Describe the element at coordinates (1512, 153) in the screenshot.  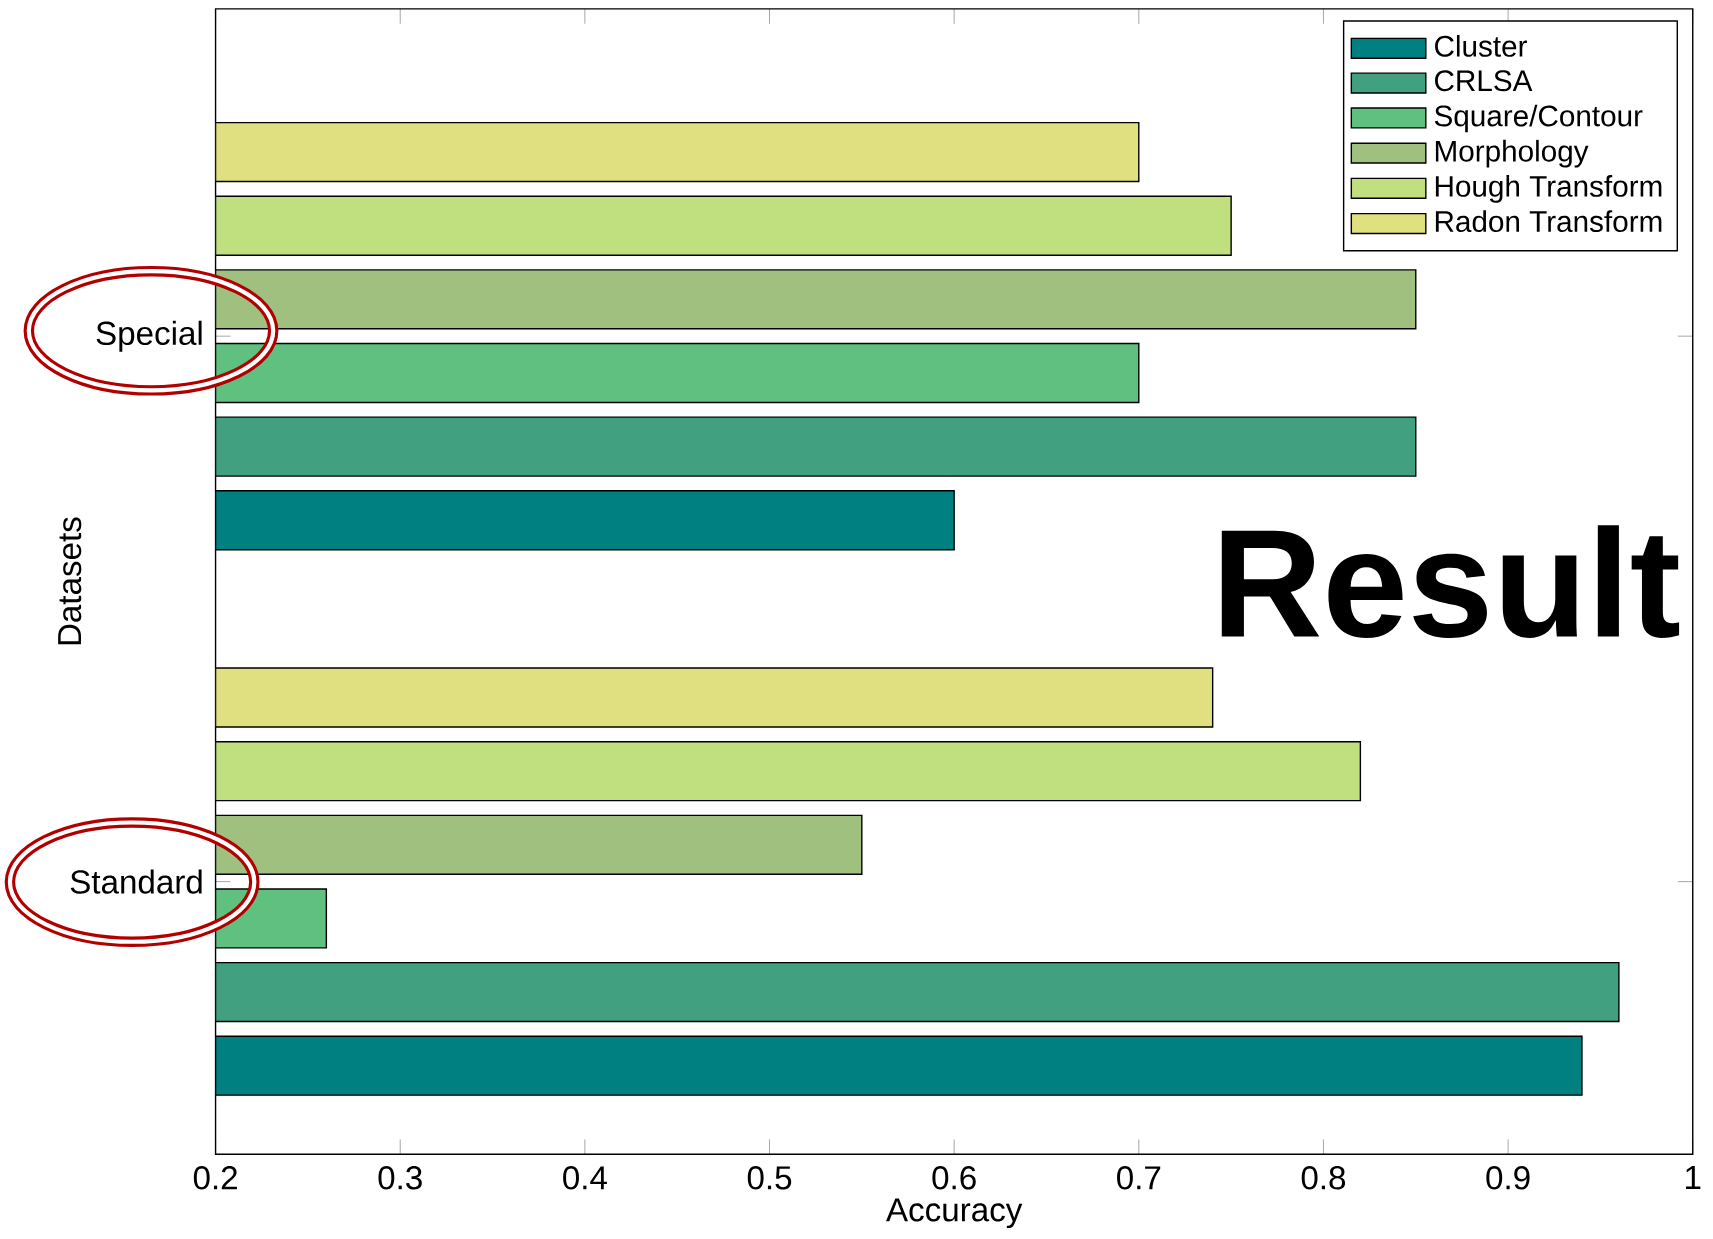
I see `legend-label: Morphology` at that location.